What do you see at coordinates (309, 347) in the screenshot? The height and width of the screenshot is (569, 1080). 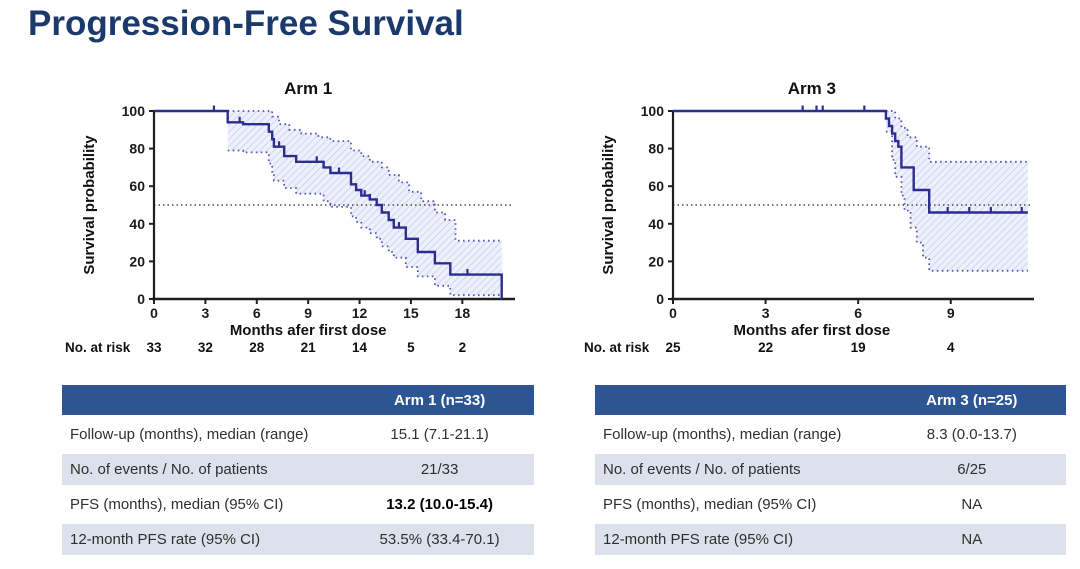 I see `at-risk-count: 21` at bounding box center [309, 347].